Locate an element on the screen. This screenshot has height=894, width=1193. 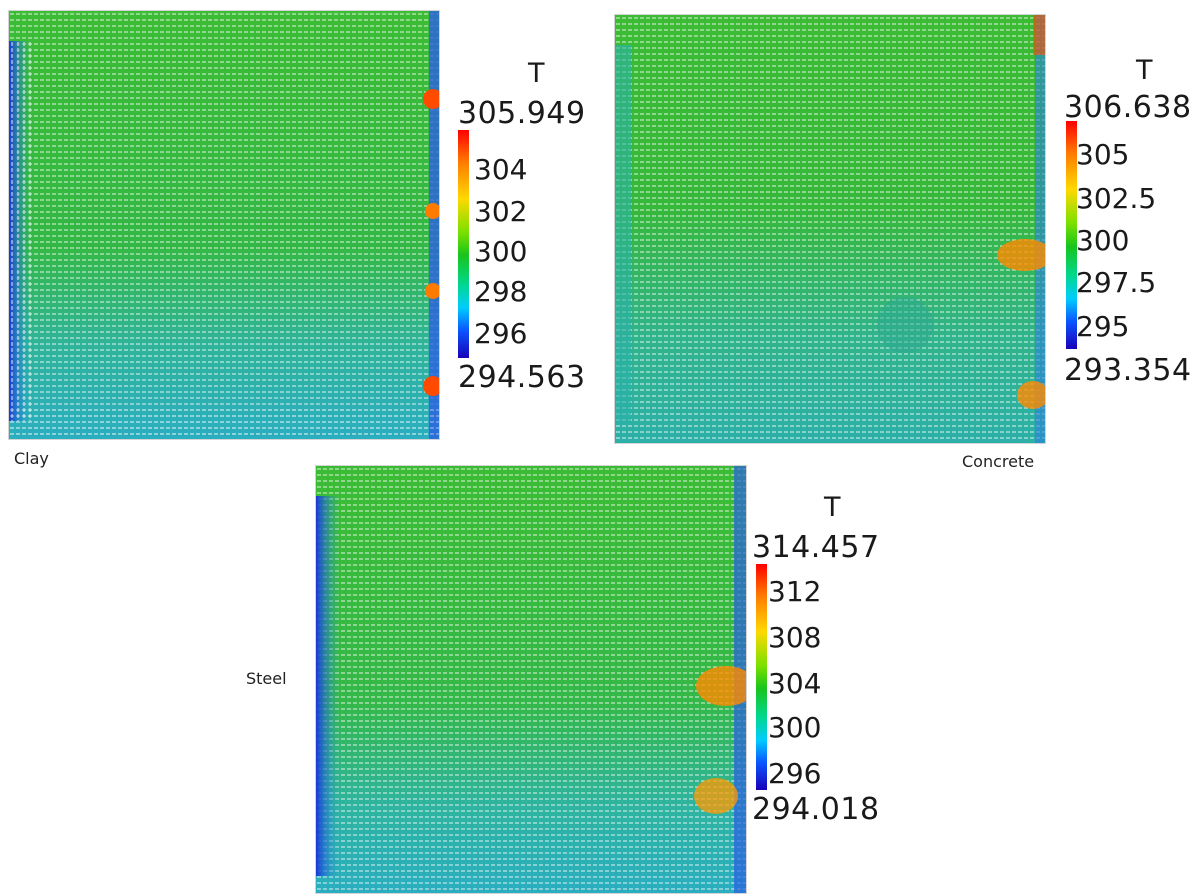
panel-label-clay: Clay is located at coordinates (31, 458).